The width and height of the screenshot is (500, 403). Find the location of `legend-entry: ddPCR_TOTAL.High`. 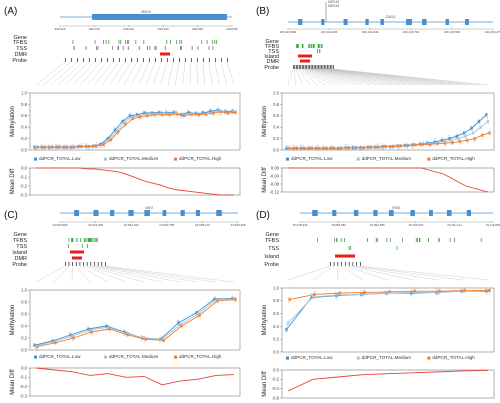

legend-entry: ddPCR_TOTAL.High is located at coordinates (200, 356).